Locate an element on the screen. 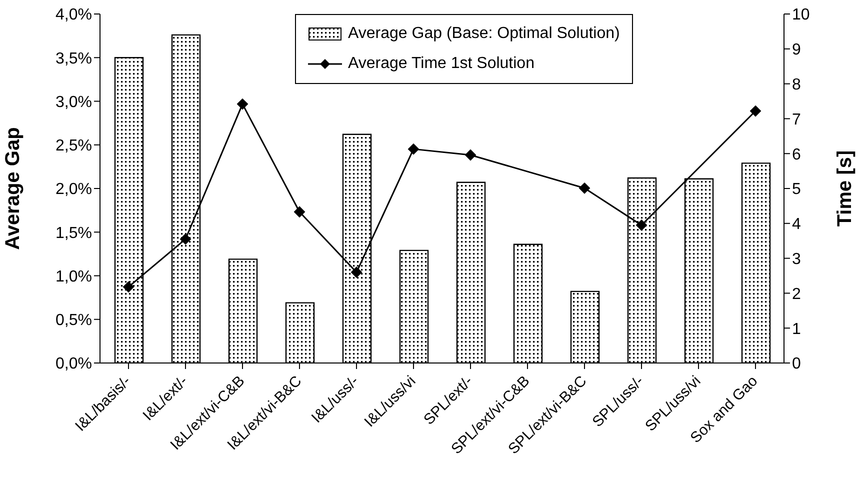 Image resolution: width=868 pixels, height=493 pixels. y2-tick-label: 9 is located at coordinates (796, 50).